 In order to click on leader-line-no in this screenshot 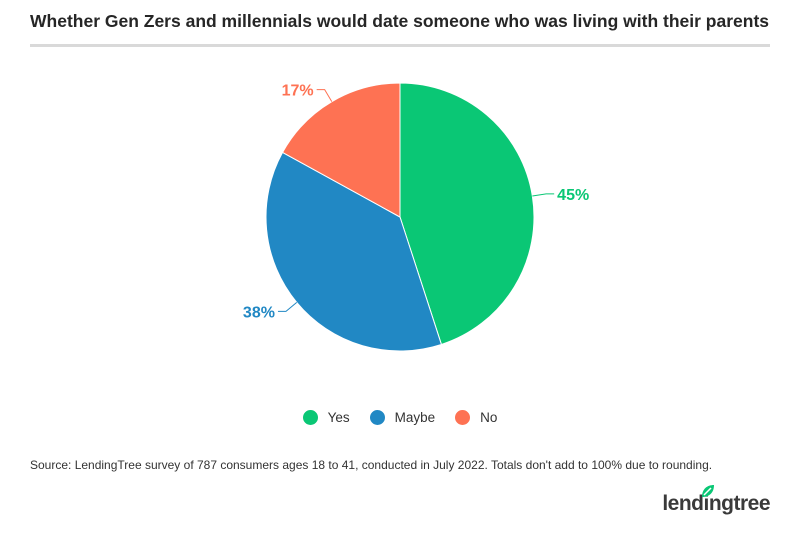, I will do `click(324, 95)`.